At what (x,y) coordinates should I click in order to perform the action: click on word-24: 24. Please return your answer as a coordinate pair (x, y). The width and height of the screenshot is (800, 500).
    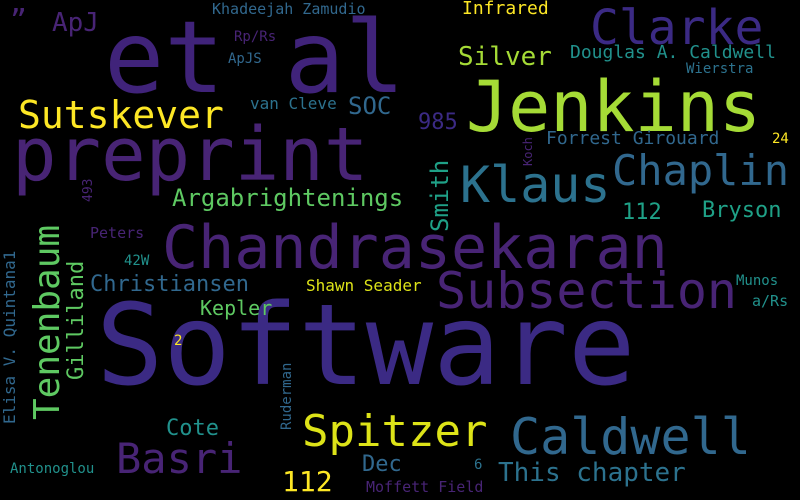
    Looking at the image, I should click on (780, 139).